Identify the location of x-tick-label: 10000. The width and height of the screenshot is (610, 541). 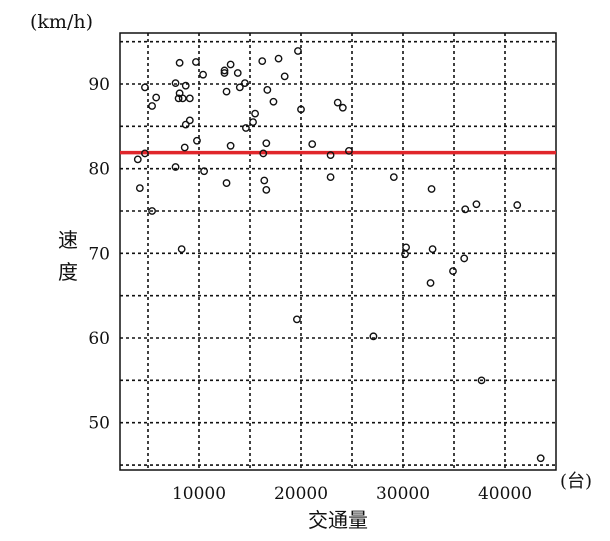
(199, 494).